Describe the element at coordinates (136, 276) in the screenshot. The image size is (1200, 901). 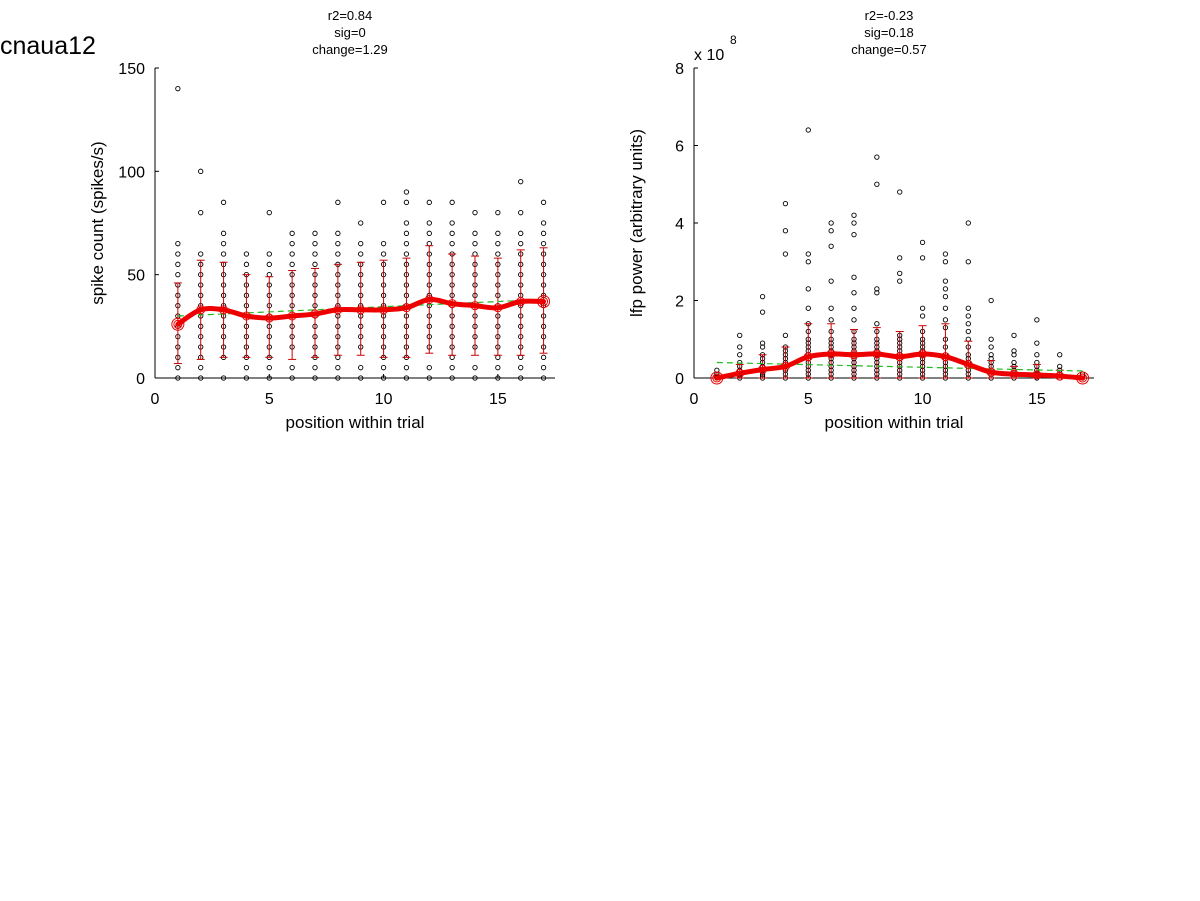
I see `y-tick-label: 50` at that location.